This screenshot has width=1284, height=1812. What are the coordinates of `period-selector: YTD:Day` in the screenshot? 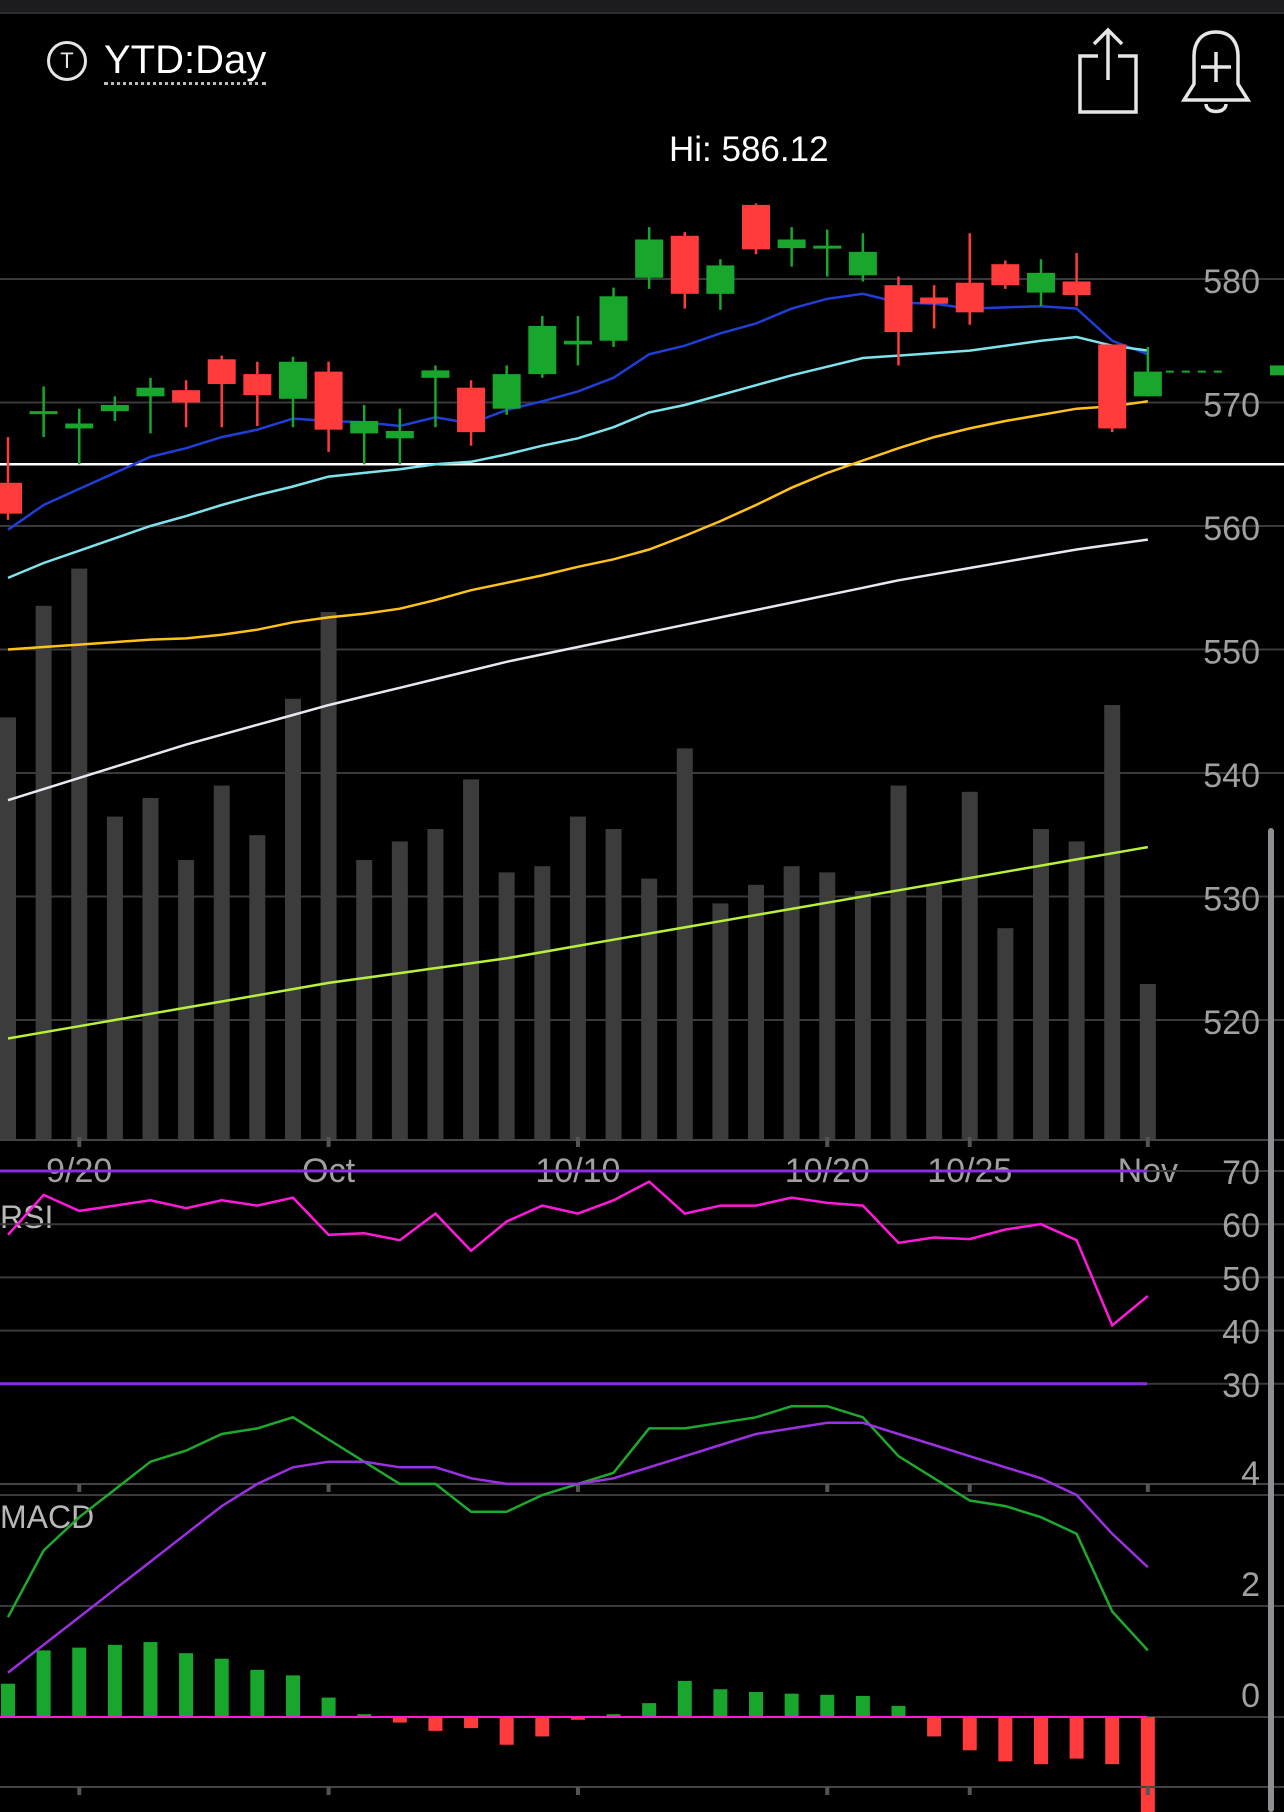 It's located at (185, 61).